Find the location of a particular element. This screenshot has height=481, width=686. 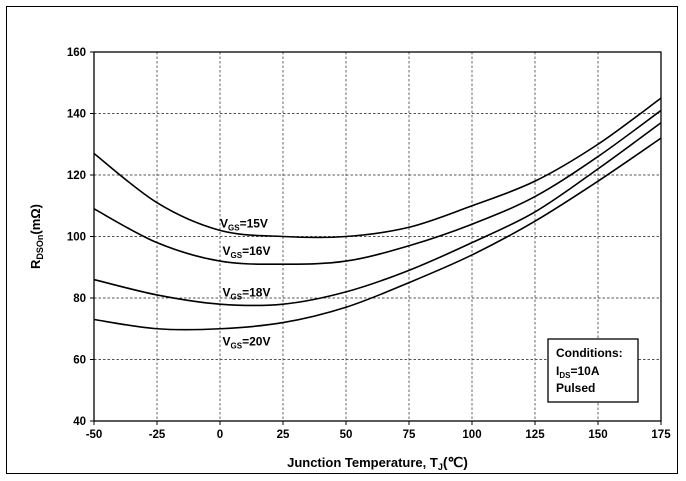

y-axis-label-sub: DSOn is located at coordinates (40, 247).